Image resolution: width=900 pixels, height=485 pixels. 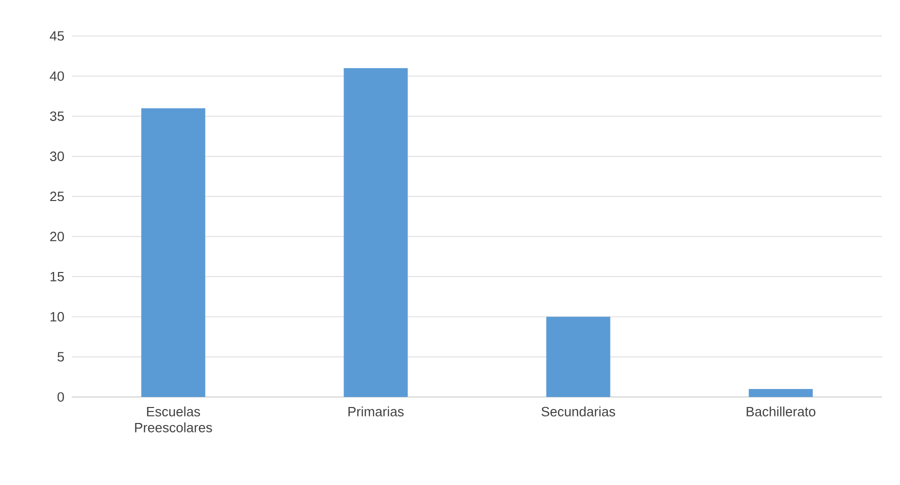 I want to click on y-tick-label: 20, so click(x=57, y=237).